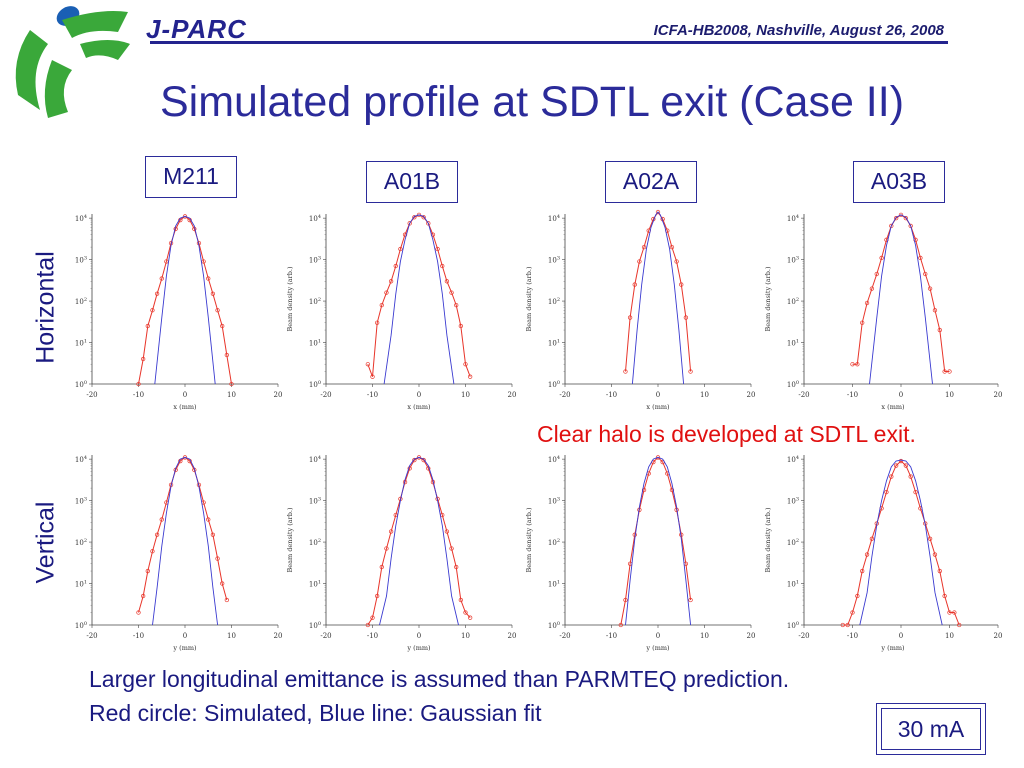 The image size is (1024, 768). What do you see at coordinates (931, 729) in the screenshot?
I see `beam-current-label: 30 mA` at bounding box center [931, 729].